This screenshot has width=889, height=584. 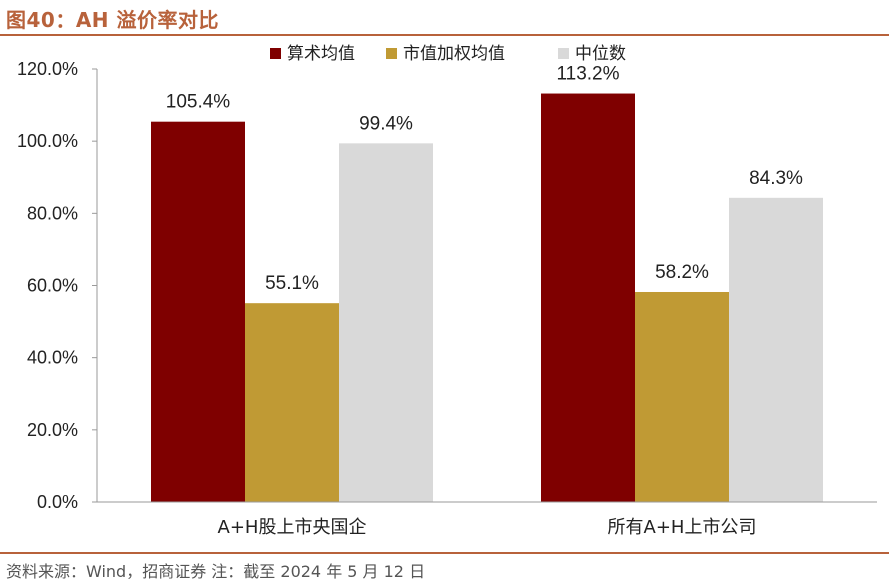 I want to click on title-divider, so click(x=444, y=35).